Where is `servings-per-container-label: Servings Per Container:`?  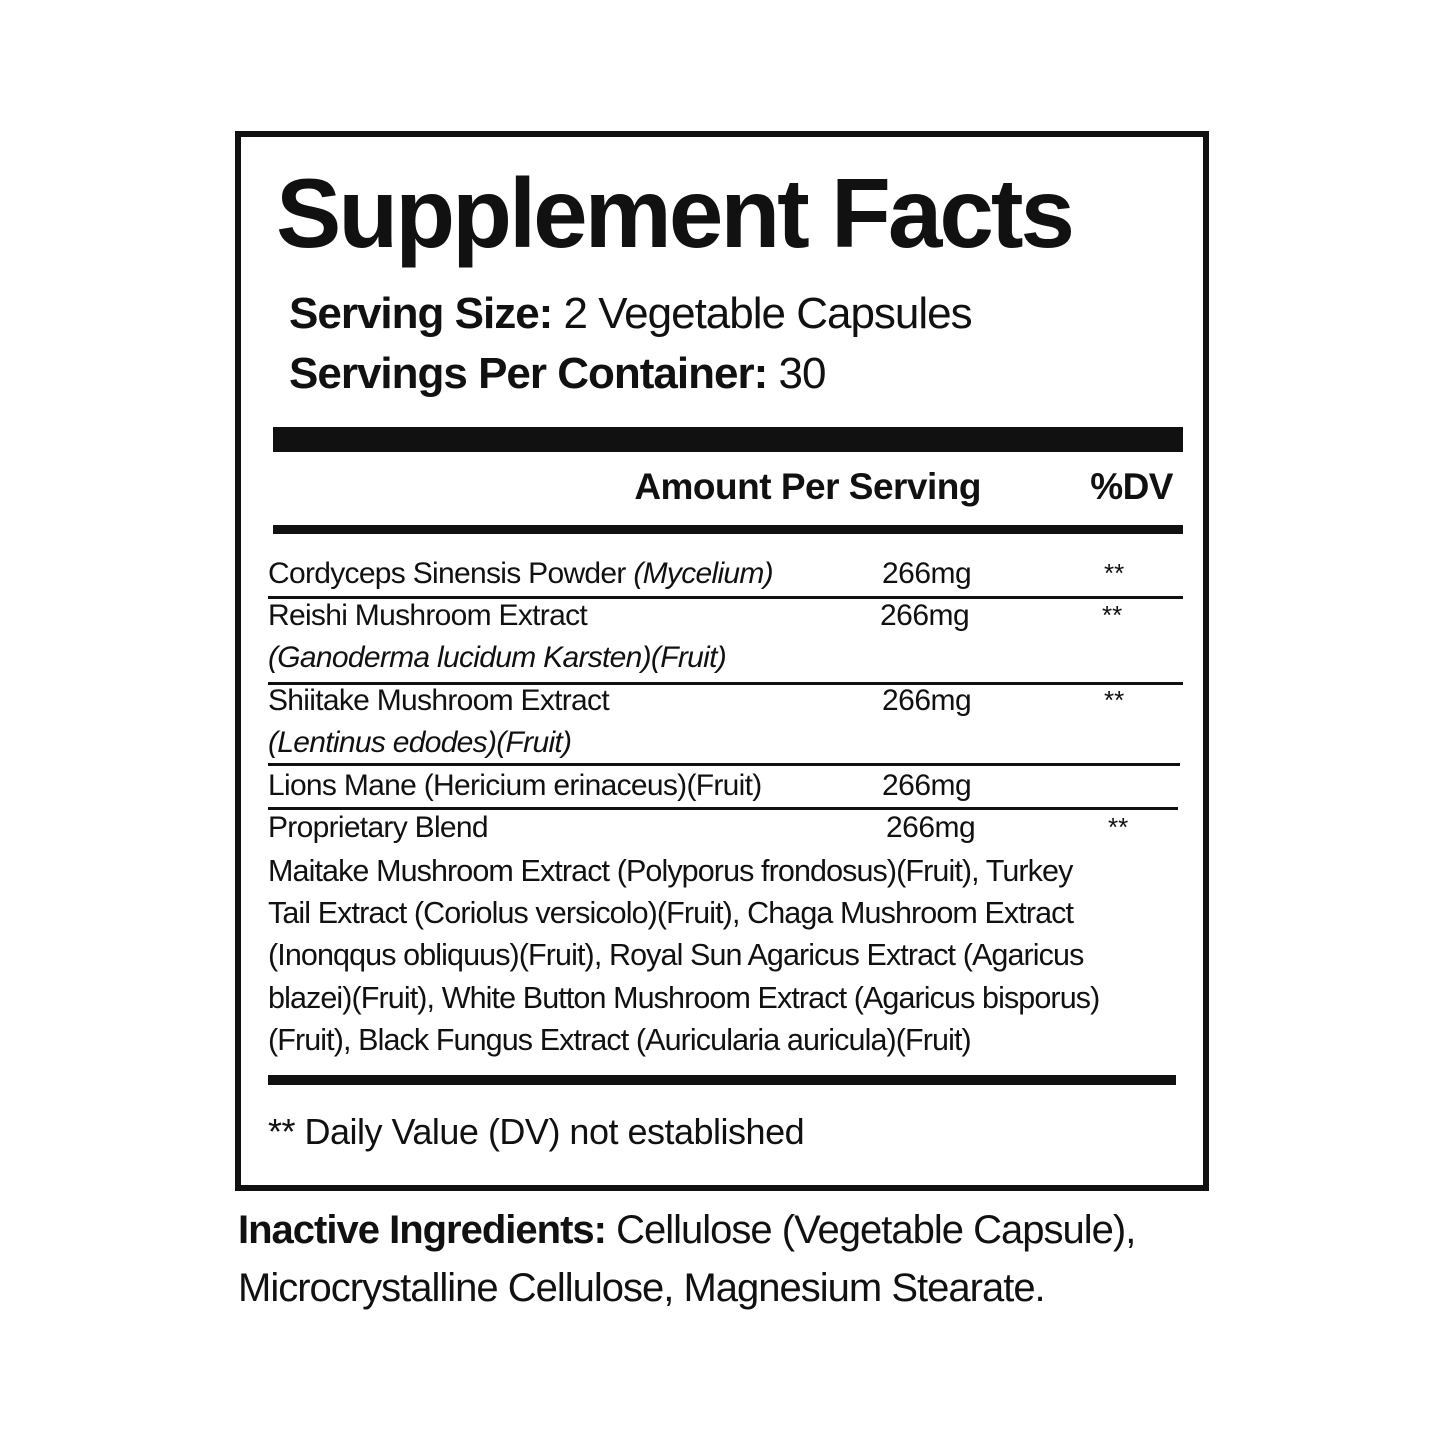
servings-per-container-label: Servings Per Container: is located at coordinates (528, 373).